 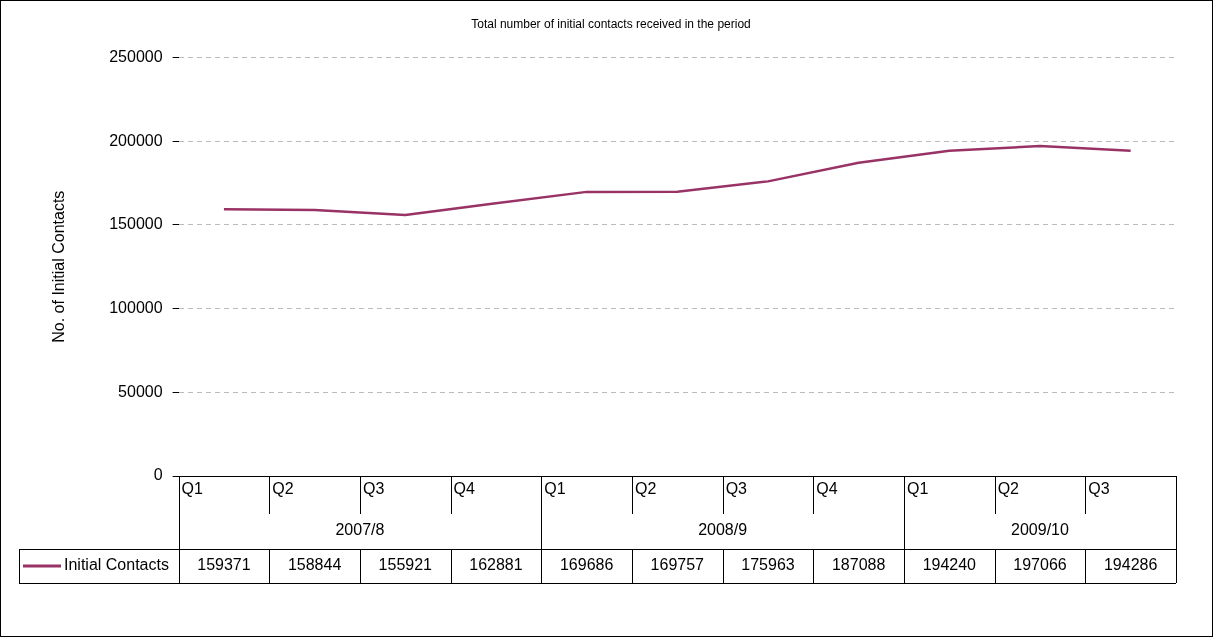 I want to click on data-label: 162881, so click(x=496, y=565).